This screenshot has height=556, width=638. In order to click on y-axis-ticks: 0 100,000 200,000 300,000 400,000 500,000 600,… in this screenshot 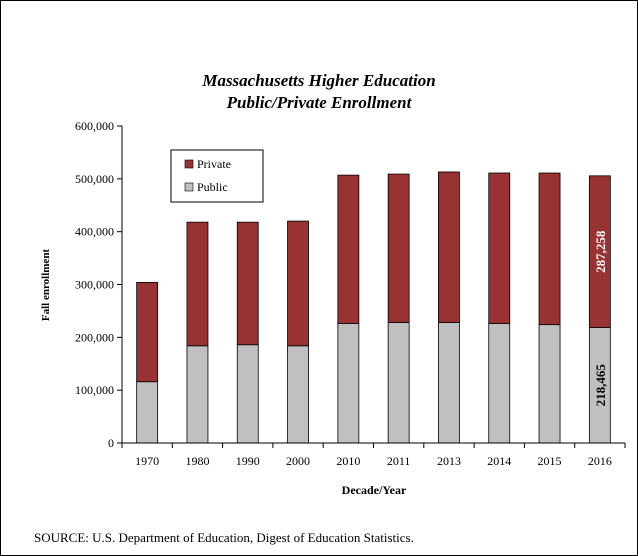, I will do `click(98, 284)`.